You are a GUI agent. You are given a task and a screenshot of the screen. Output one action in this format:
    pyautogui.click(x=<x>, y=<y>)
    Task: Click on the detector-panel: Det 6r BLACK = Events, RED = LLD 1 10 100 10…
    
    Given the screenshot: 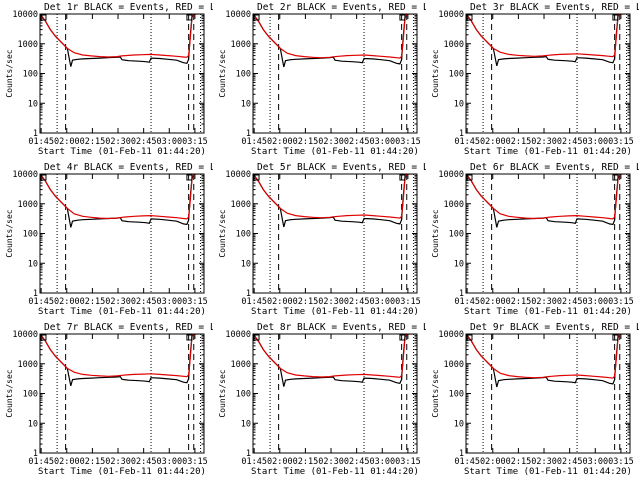 What is the action you would take?
    pyautogui.click(x=535, y=239)
    